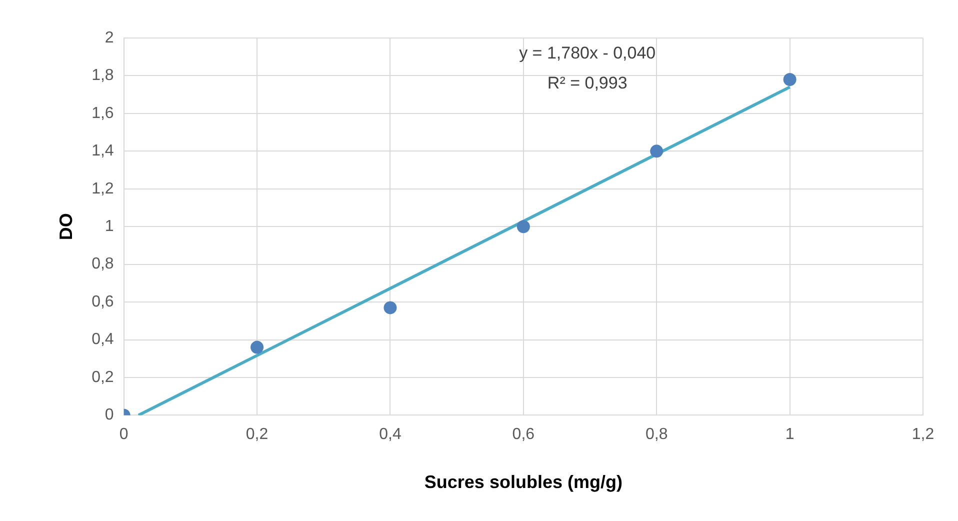 The image size is (958, 521). Describe the element at coordinates (66, 226) in the screenshot. I see `y-axis-title: DO` at that location.